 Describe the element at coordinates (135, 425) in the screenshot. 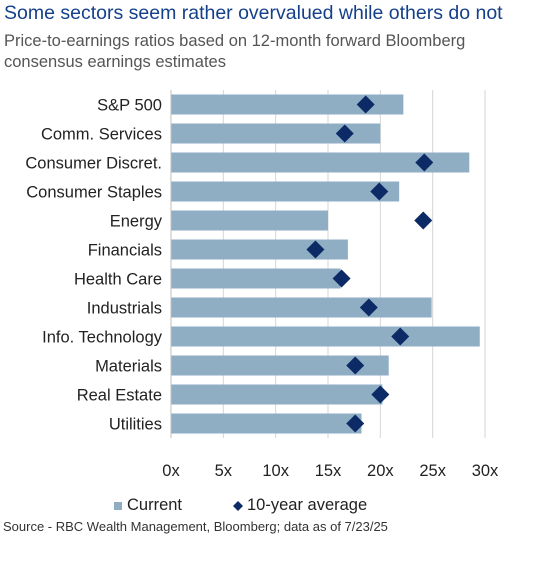

I see `category-label: Utilities` at that location.